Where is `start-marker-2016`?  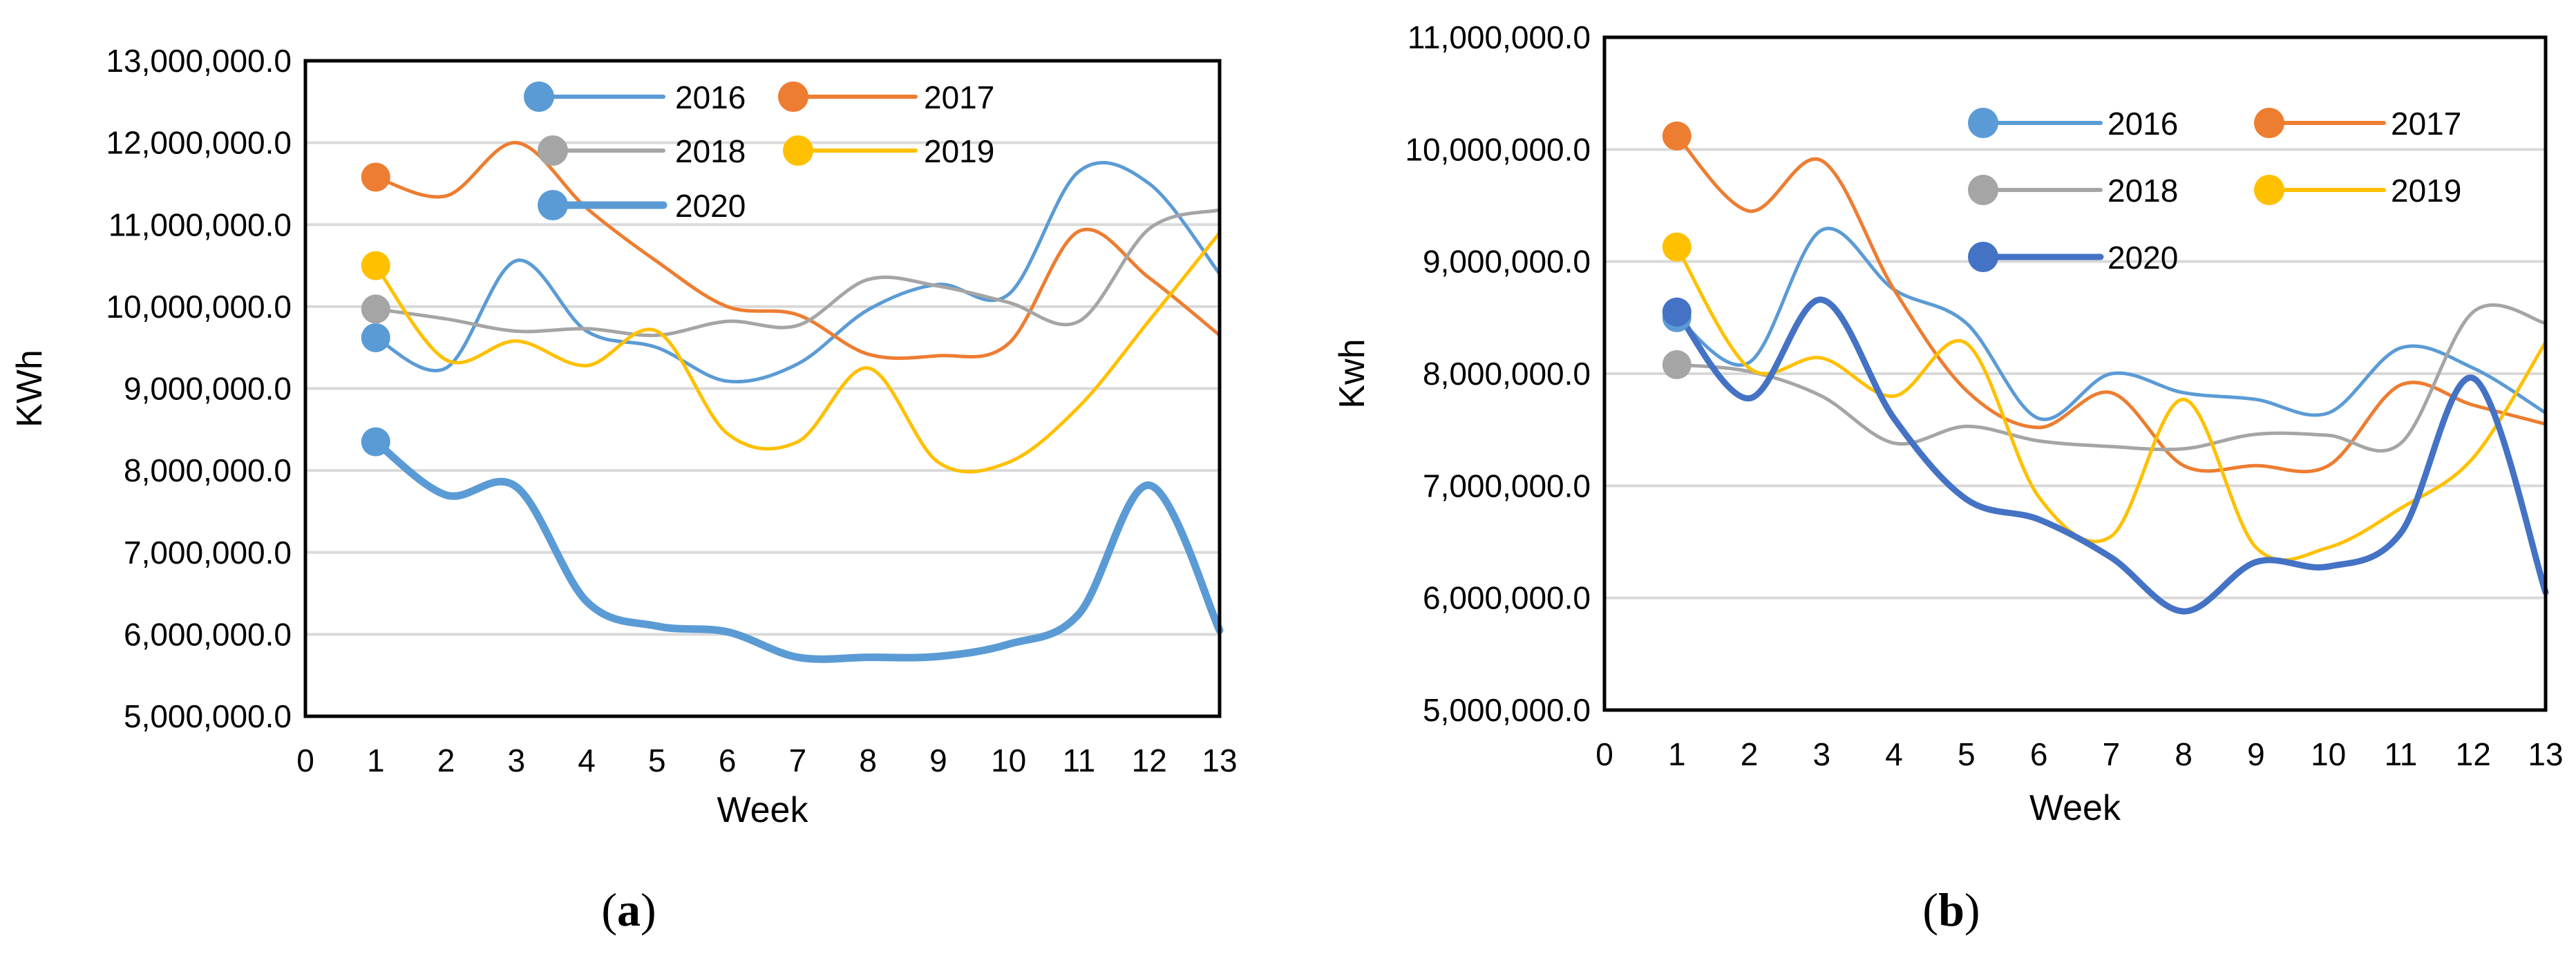
start-marker-2016 is located at coordinates (375, 337).